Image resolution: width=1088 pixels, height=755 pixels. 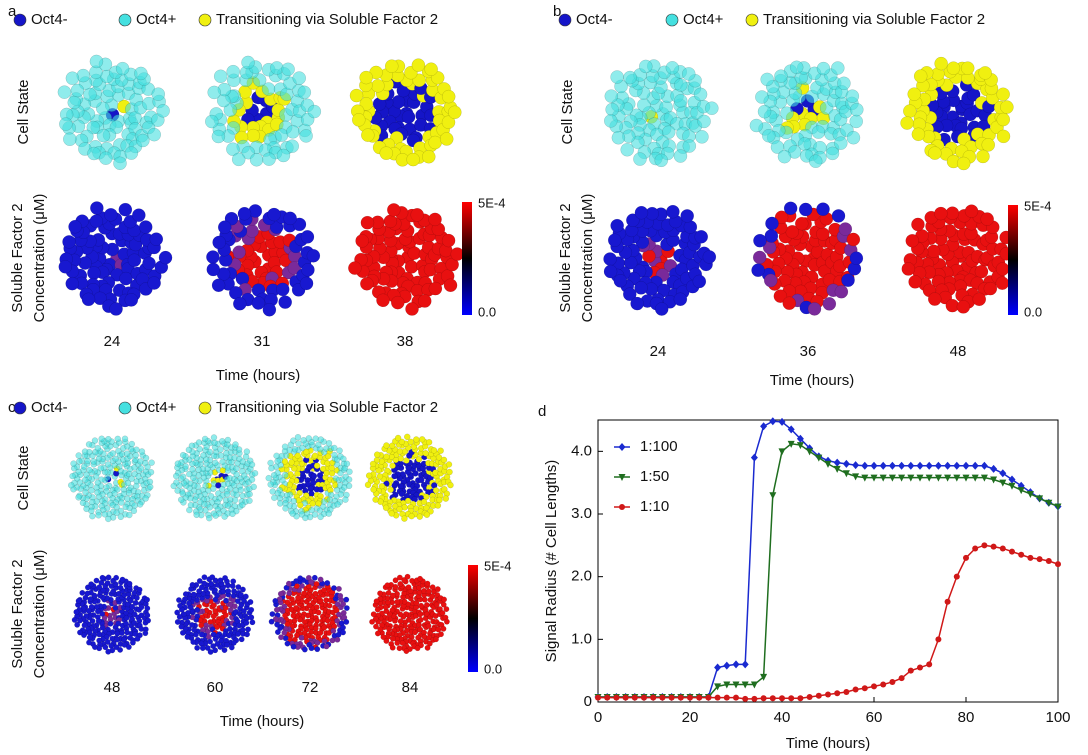 What do you see at coordinates (112, 687) in the screenshot?
I see `time-label: 48` at bounding box center [112, 687].